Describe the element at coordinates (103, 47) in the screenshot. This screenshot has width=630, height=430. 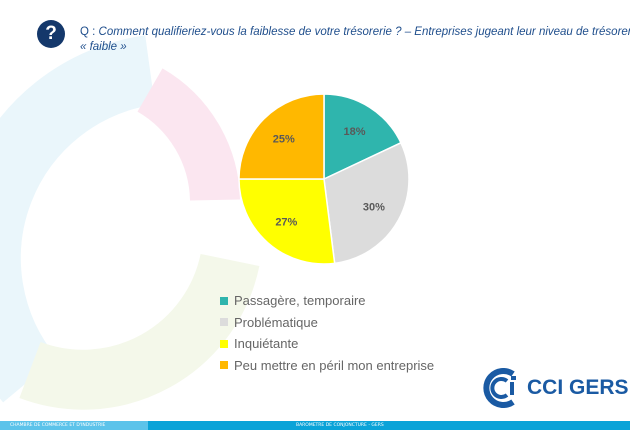
I see `question-line-2: « faible »` at that location.